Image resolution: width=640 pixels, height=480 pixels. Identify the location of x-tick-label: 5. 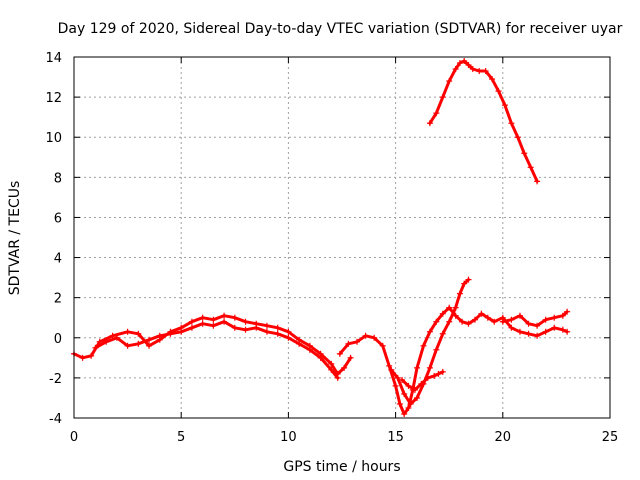
(181, 437).